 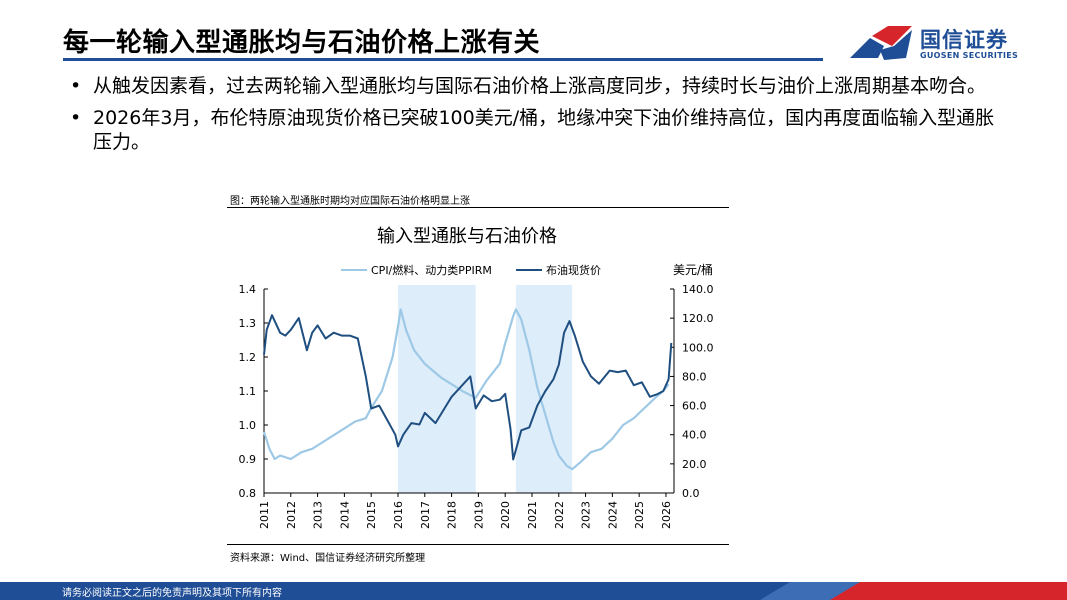 I want to click on x-tick-label: 2026, so click(x=666, y=515).